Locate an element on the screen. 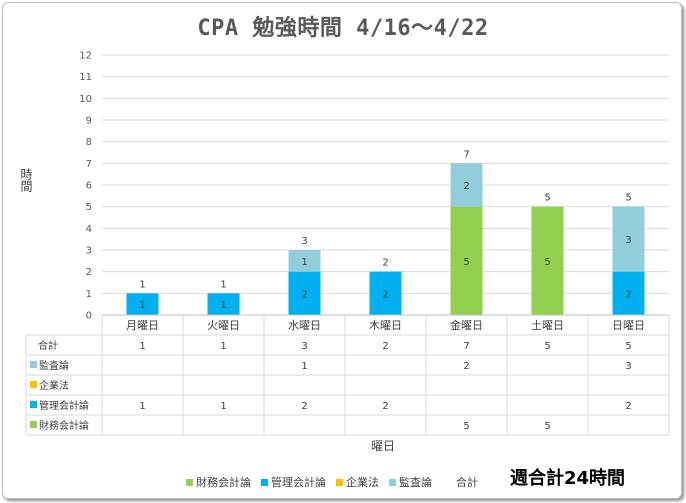  x-tick-label: 金曜日 is located at coordinates (466, 325).